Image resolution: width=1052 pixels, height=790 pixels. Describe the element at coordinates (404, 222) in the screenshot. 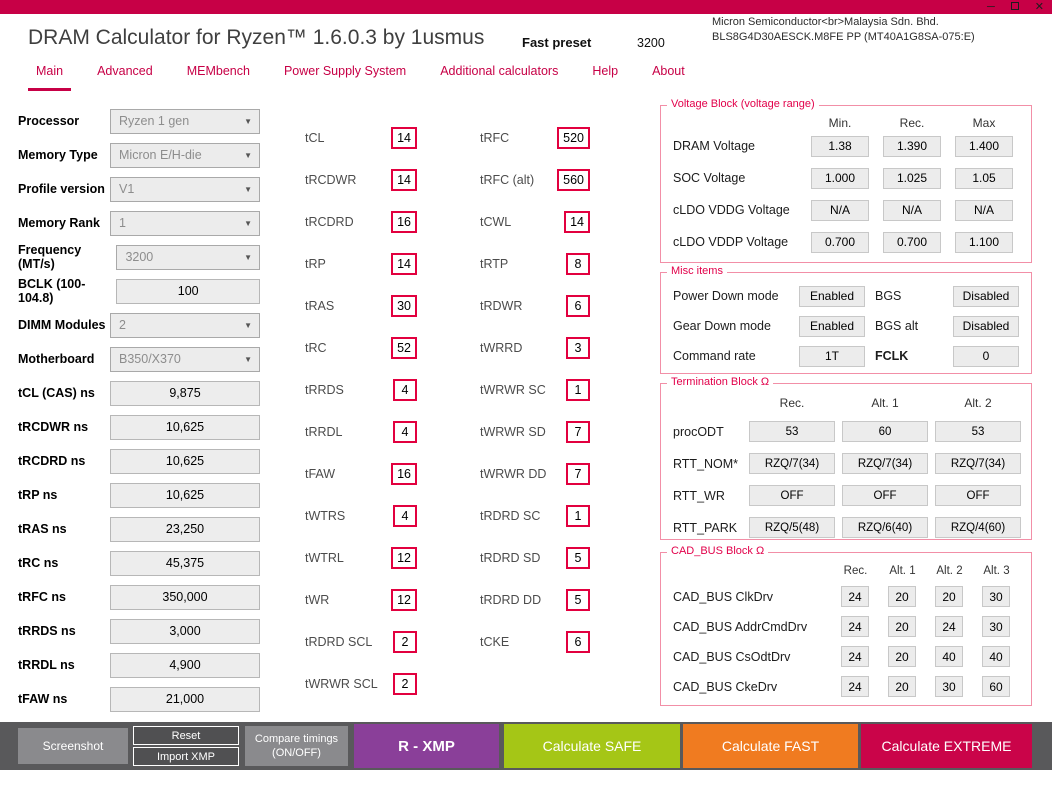

I see `trcdrd-input: 16` at that location.